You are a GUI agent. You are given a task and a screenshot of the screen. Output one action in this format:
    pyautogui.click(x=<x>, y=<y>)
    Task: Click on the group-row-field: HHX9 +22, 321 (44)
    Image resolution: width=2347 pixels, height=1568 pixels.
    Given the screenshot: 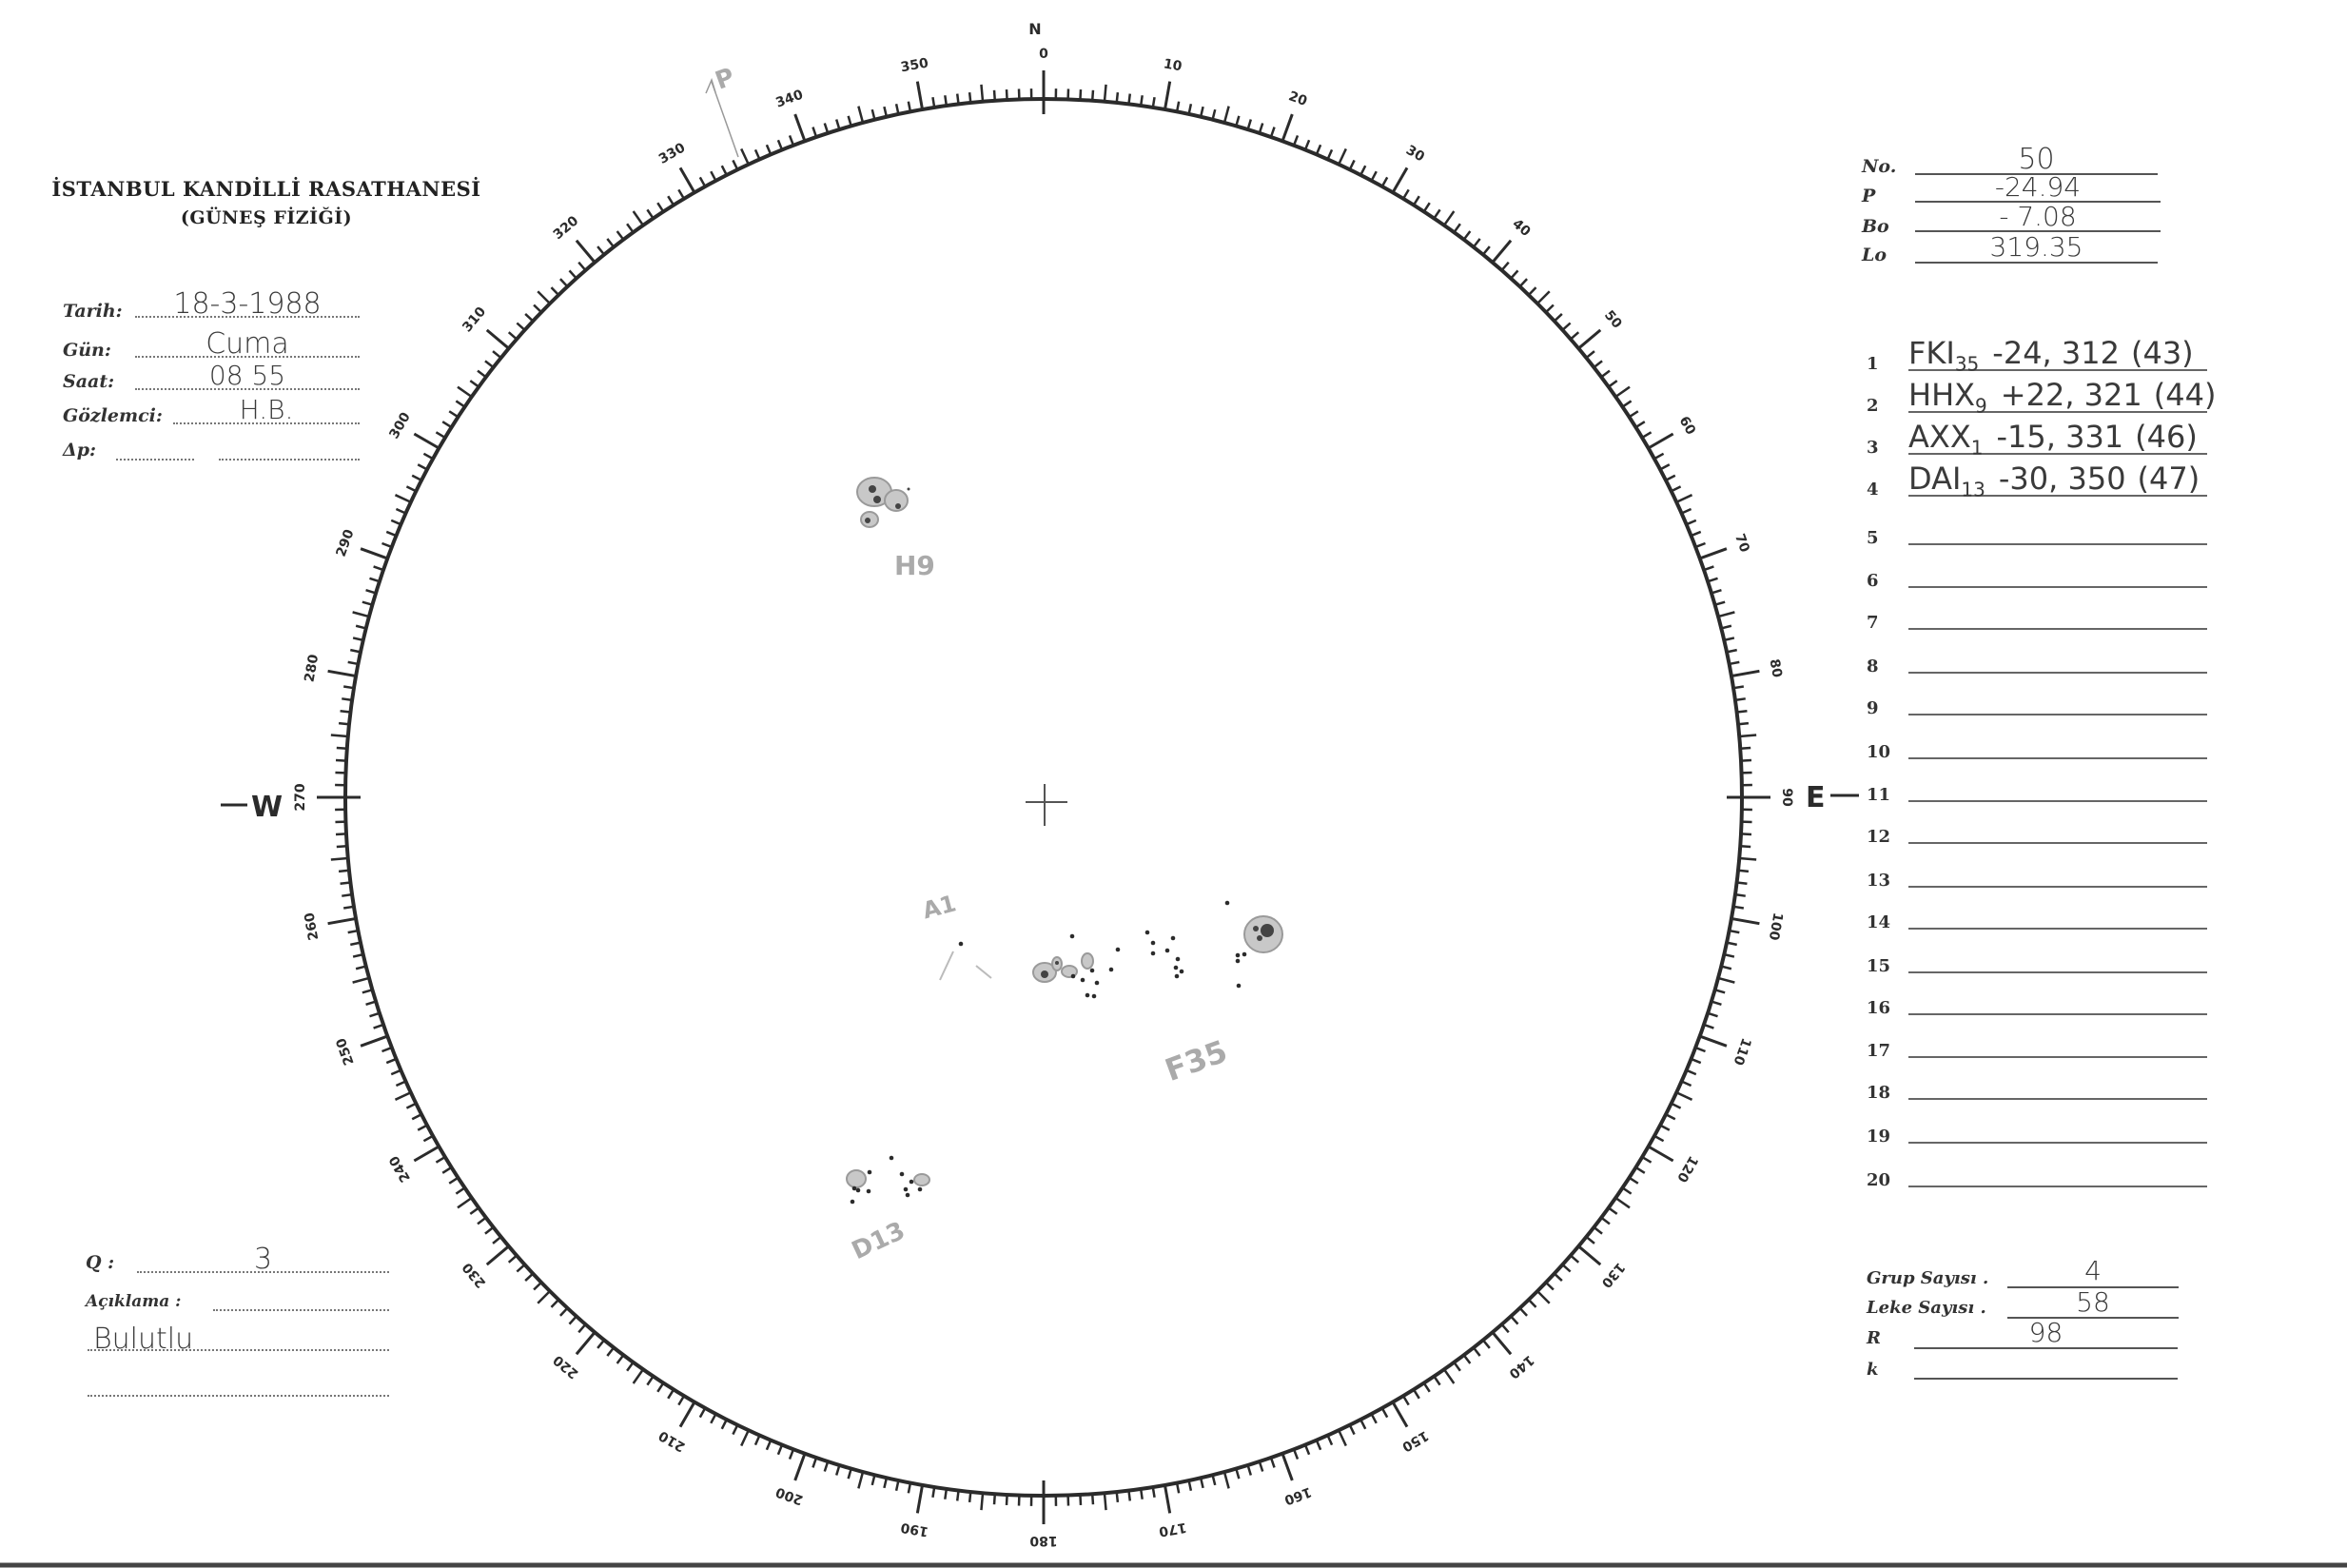 What is the action you would take?
    pyautogui.click(x=2062, y=398)
    